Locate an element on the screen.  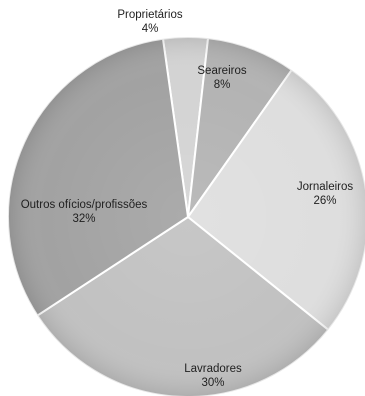
slice-label: Outros ofícios/profissões is located at coordinates (84, 205).